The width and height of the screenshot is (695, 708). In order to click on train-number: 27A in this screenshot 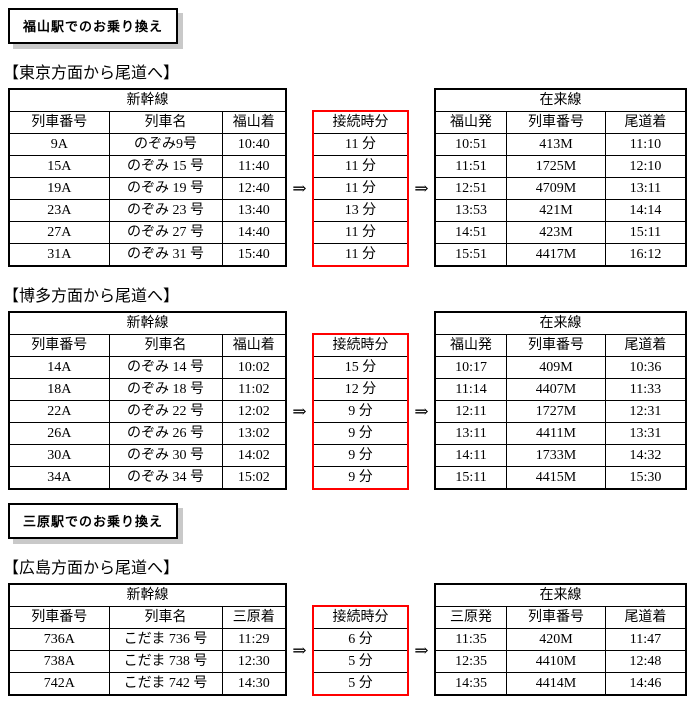, I will do `click(59, 232)`.